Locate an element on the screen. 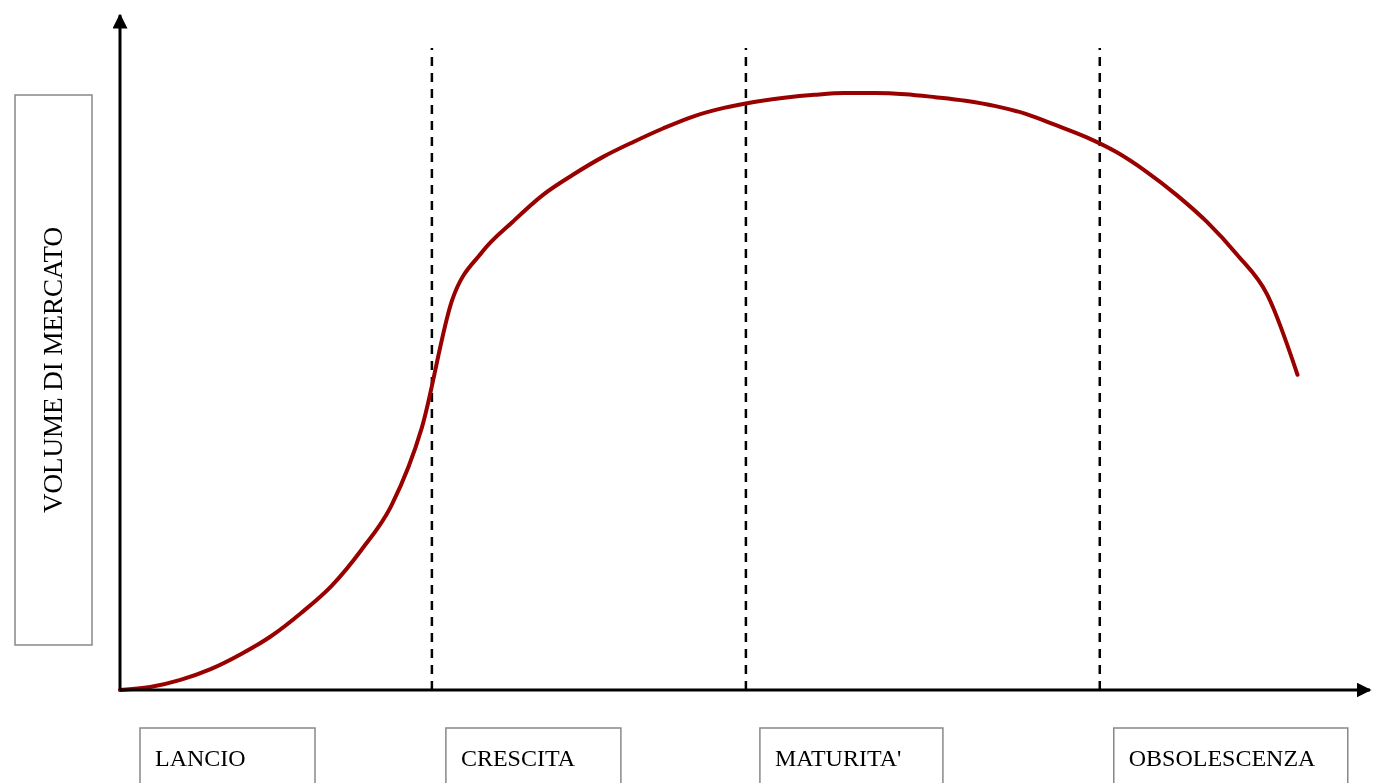 The width and height of the screenshot is (1375, 783). text: OBSOLESCENZA is located at coordinates (1222, 758).